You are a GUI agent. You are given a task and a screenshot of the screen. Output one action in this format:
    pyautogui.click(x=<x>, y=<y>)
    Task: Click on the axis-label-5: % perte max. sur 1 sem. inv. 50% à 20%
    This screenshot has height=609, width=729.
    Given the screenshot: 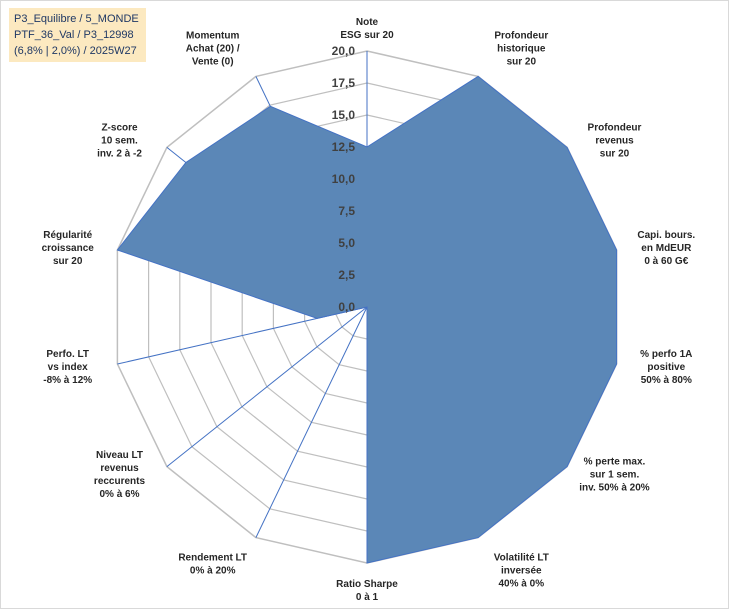 What is the action you would take?
    pyautogui.click(x=614, y=475)
    